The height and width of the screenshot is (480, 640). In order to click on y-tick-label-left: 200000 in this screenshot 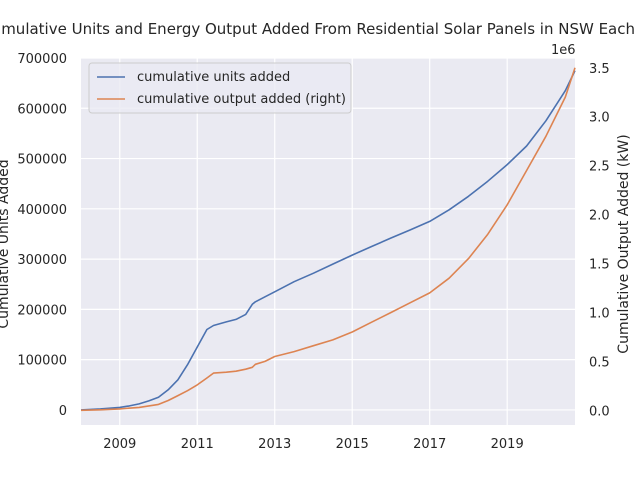, I will do `click(42, 310)`.